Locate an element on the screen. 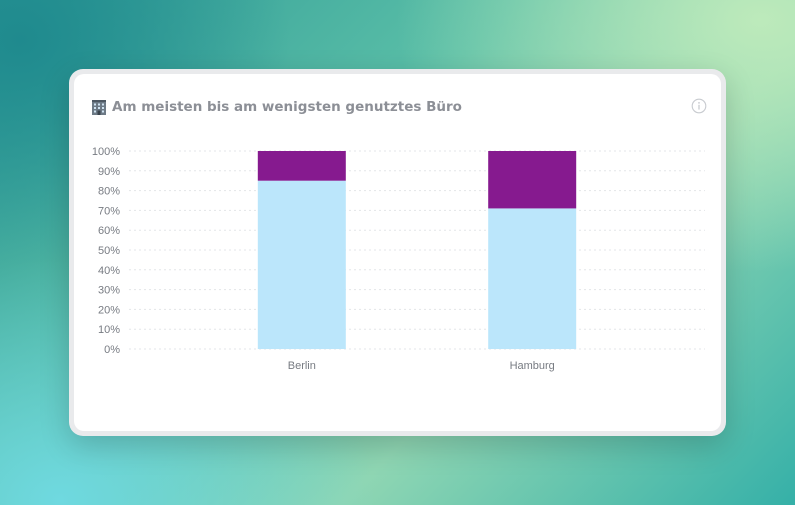 The width and height of the screenshot is (795, 505). y-tick-label: 90% is located at coordinates (109, 172).